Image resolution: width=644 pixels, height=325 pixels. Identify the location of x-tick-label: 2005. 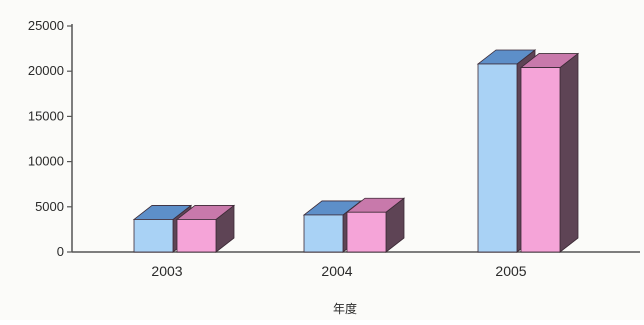
(510, 271).